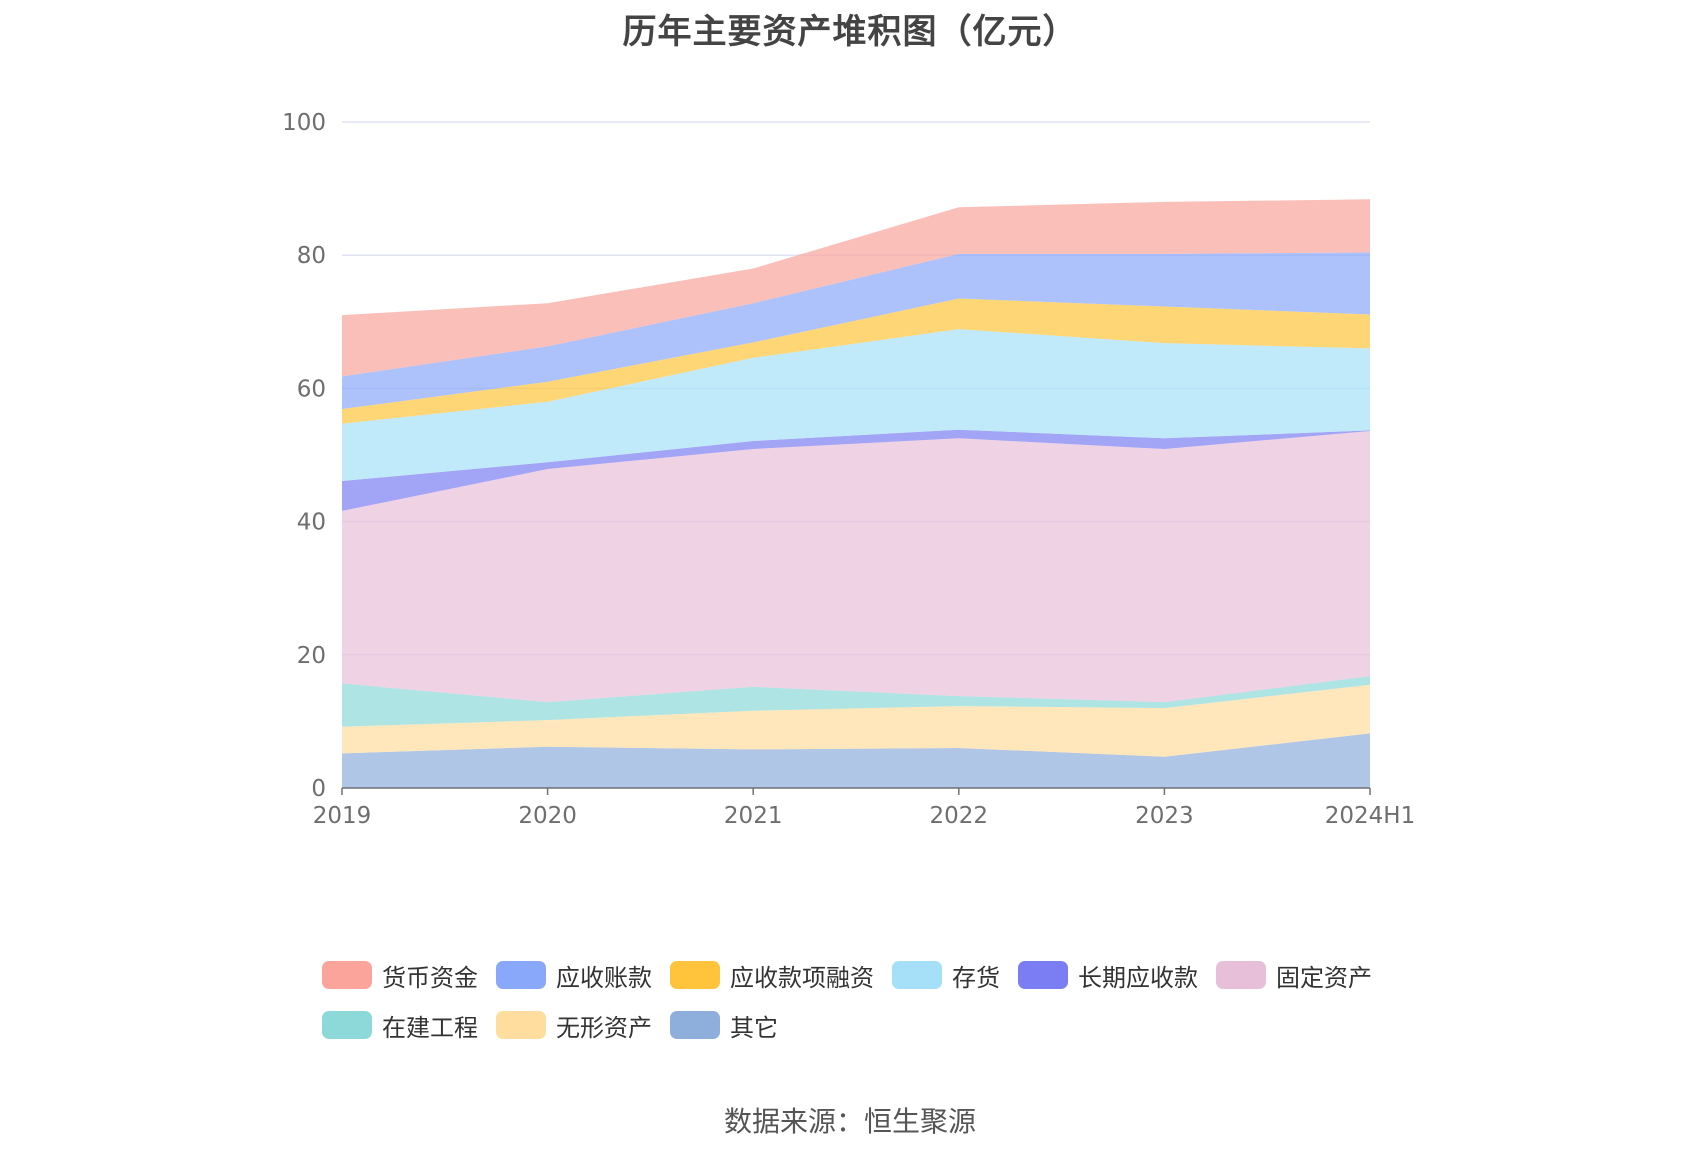 Image resolution: width=1700 pixels, height=1150 pixels. What do you see at coordinates (318, 789) in the screenshot?
I see `y-tick-label-0: 0` at bounding box center [318, 789].